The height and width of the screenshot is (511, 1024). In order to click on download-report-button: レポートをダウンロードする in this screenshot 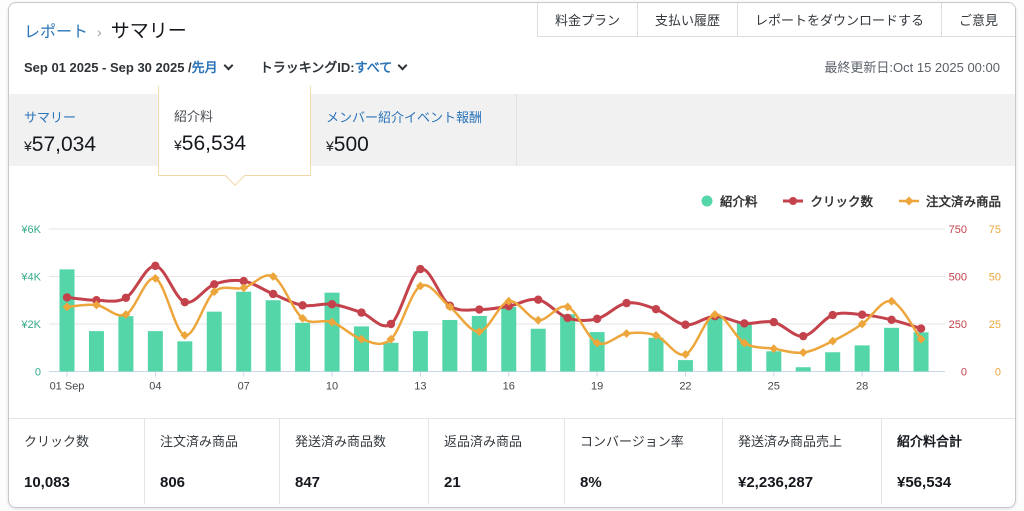, I will do `click(838, 19)`.